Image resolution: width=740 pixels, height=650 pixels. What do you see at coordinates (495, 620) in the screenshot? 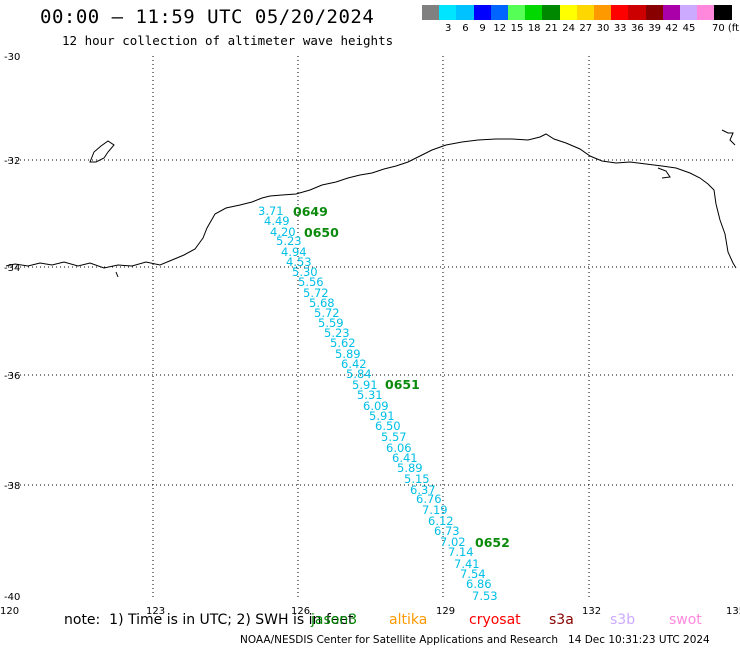
I see `satellite-cryosat: cryosat` at bounding box center [495, 620].